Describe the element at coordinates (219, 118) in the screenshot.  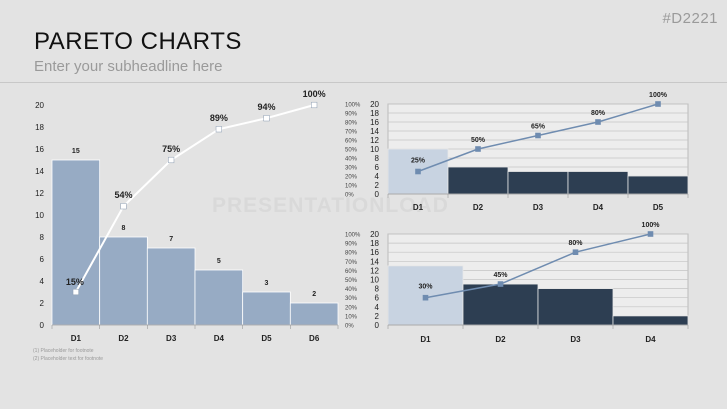
I see `cumulative-label: 89%` at that location.